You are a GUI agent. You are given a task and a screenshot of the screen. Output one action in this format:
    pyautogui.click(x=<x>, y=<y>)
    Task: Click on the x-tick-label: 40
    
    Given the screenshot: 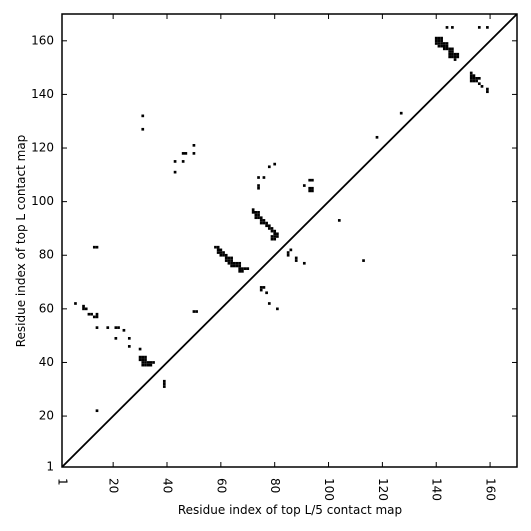 What is the action you would take?
    pyautogui.click(x=168, y=485)
    